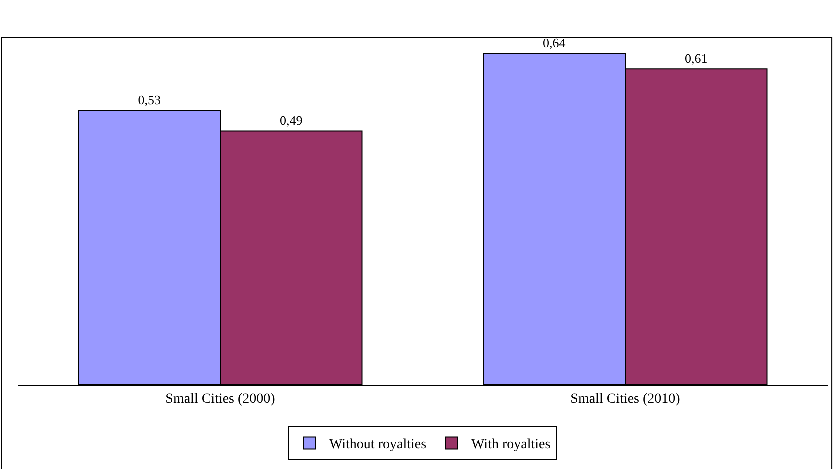  Describe the element at coordinates (554, 43) in the screenshot. I see `data-label: 0,64` at that location.